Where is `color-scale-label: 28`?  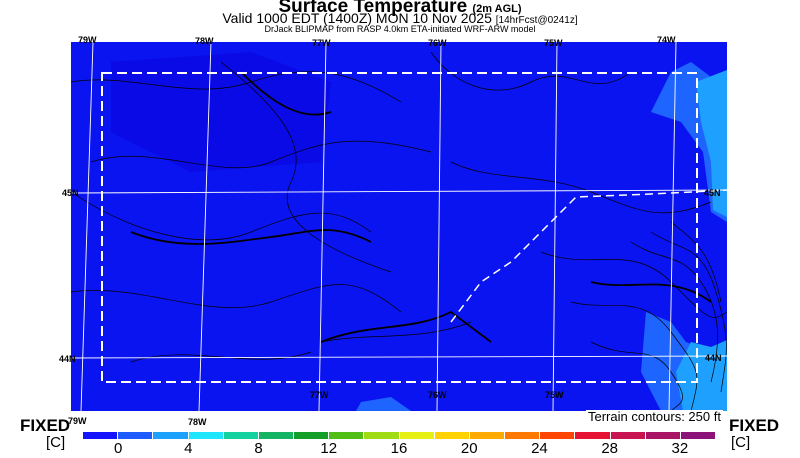
color-scale-label: 28 is located at coordinates (609, 448).